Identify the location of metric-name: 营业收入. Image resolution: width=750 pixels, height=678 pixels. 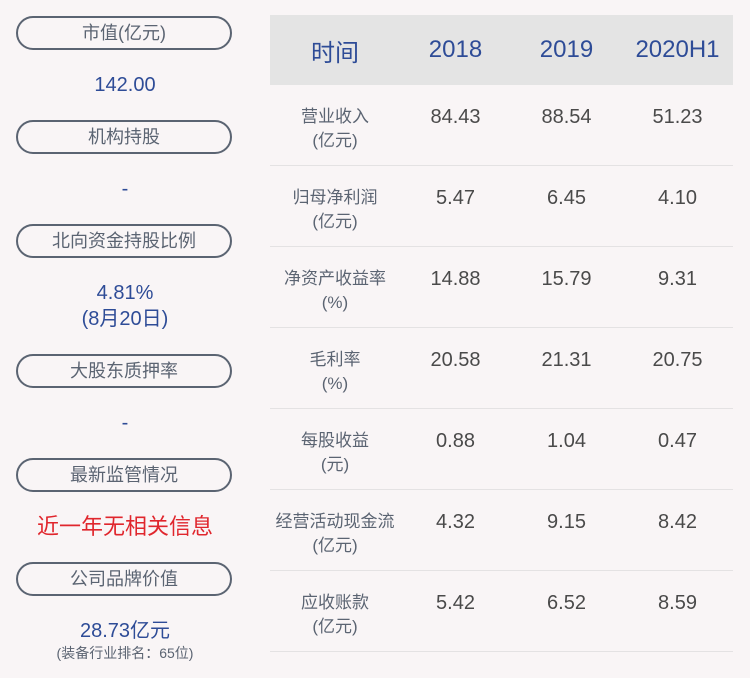
(335, 116).